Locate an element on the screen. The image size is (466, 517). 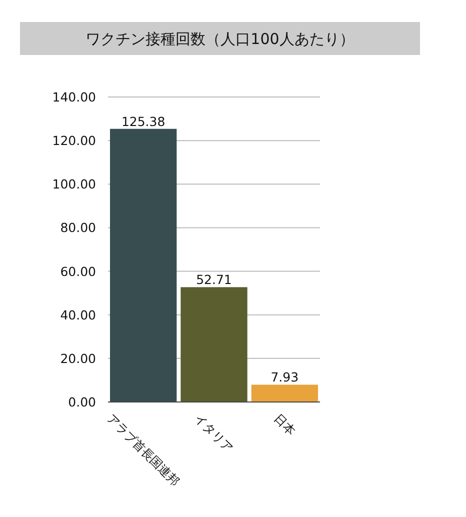
data-label: 7.93 is located at coordinates (284, 377).